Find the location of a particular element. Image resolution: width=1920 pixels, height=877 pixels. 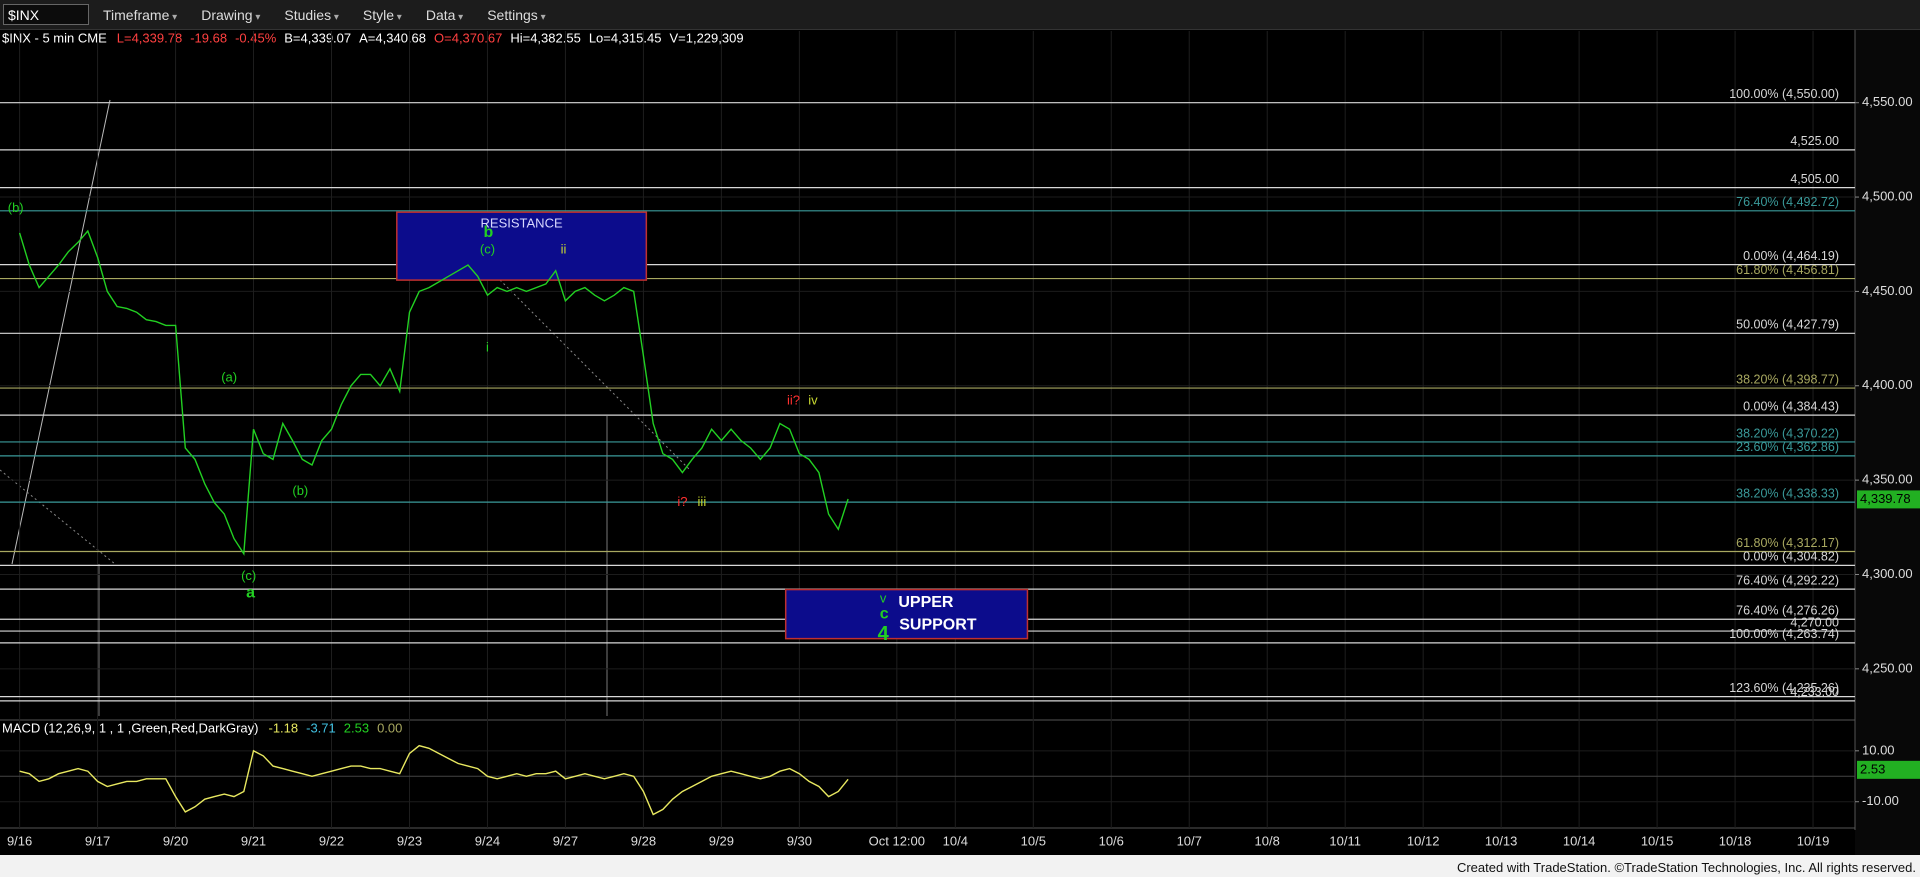

x-tick-label: 9/24 is located at coordinates (487, 840).